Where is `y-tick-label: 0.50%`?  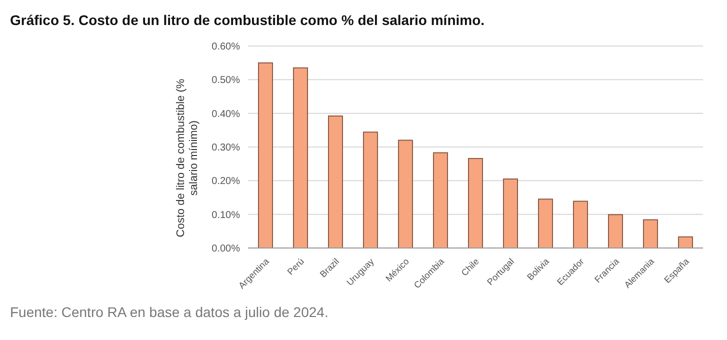
y-tick-label: 0.50% is located at coordinates (226, 80).